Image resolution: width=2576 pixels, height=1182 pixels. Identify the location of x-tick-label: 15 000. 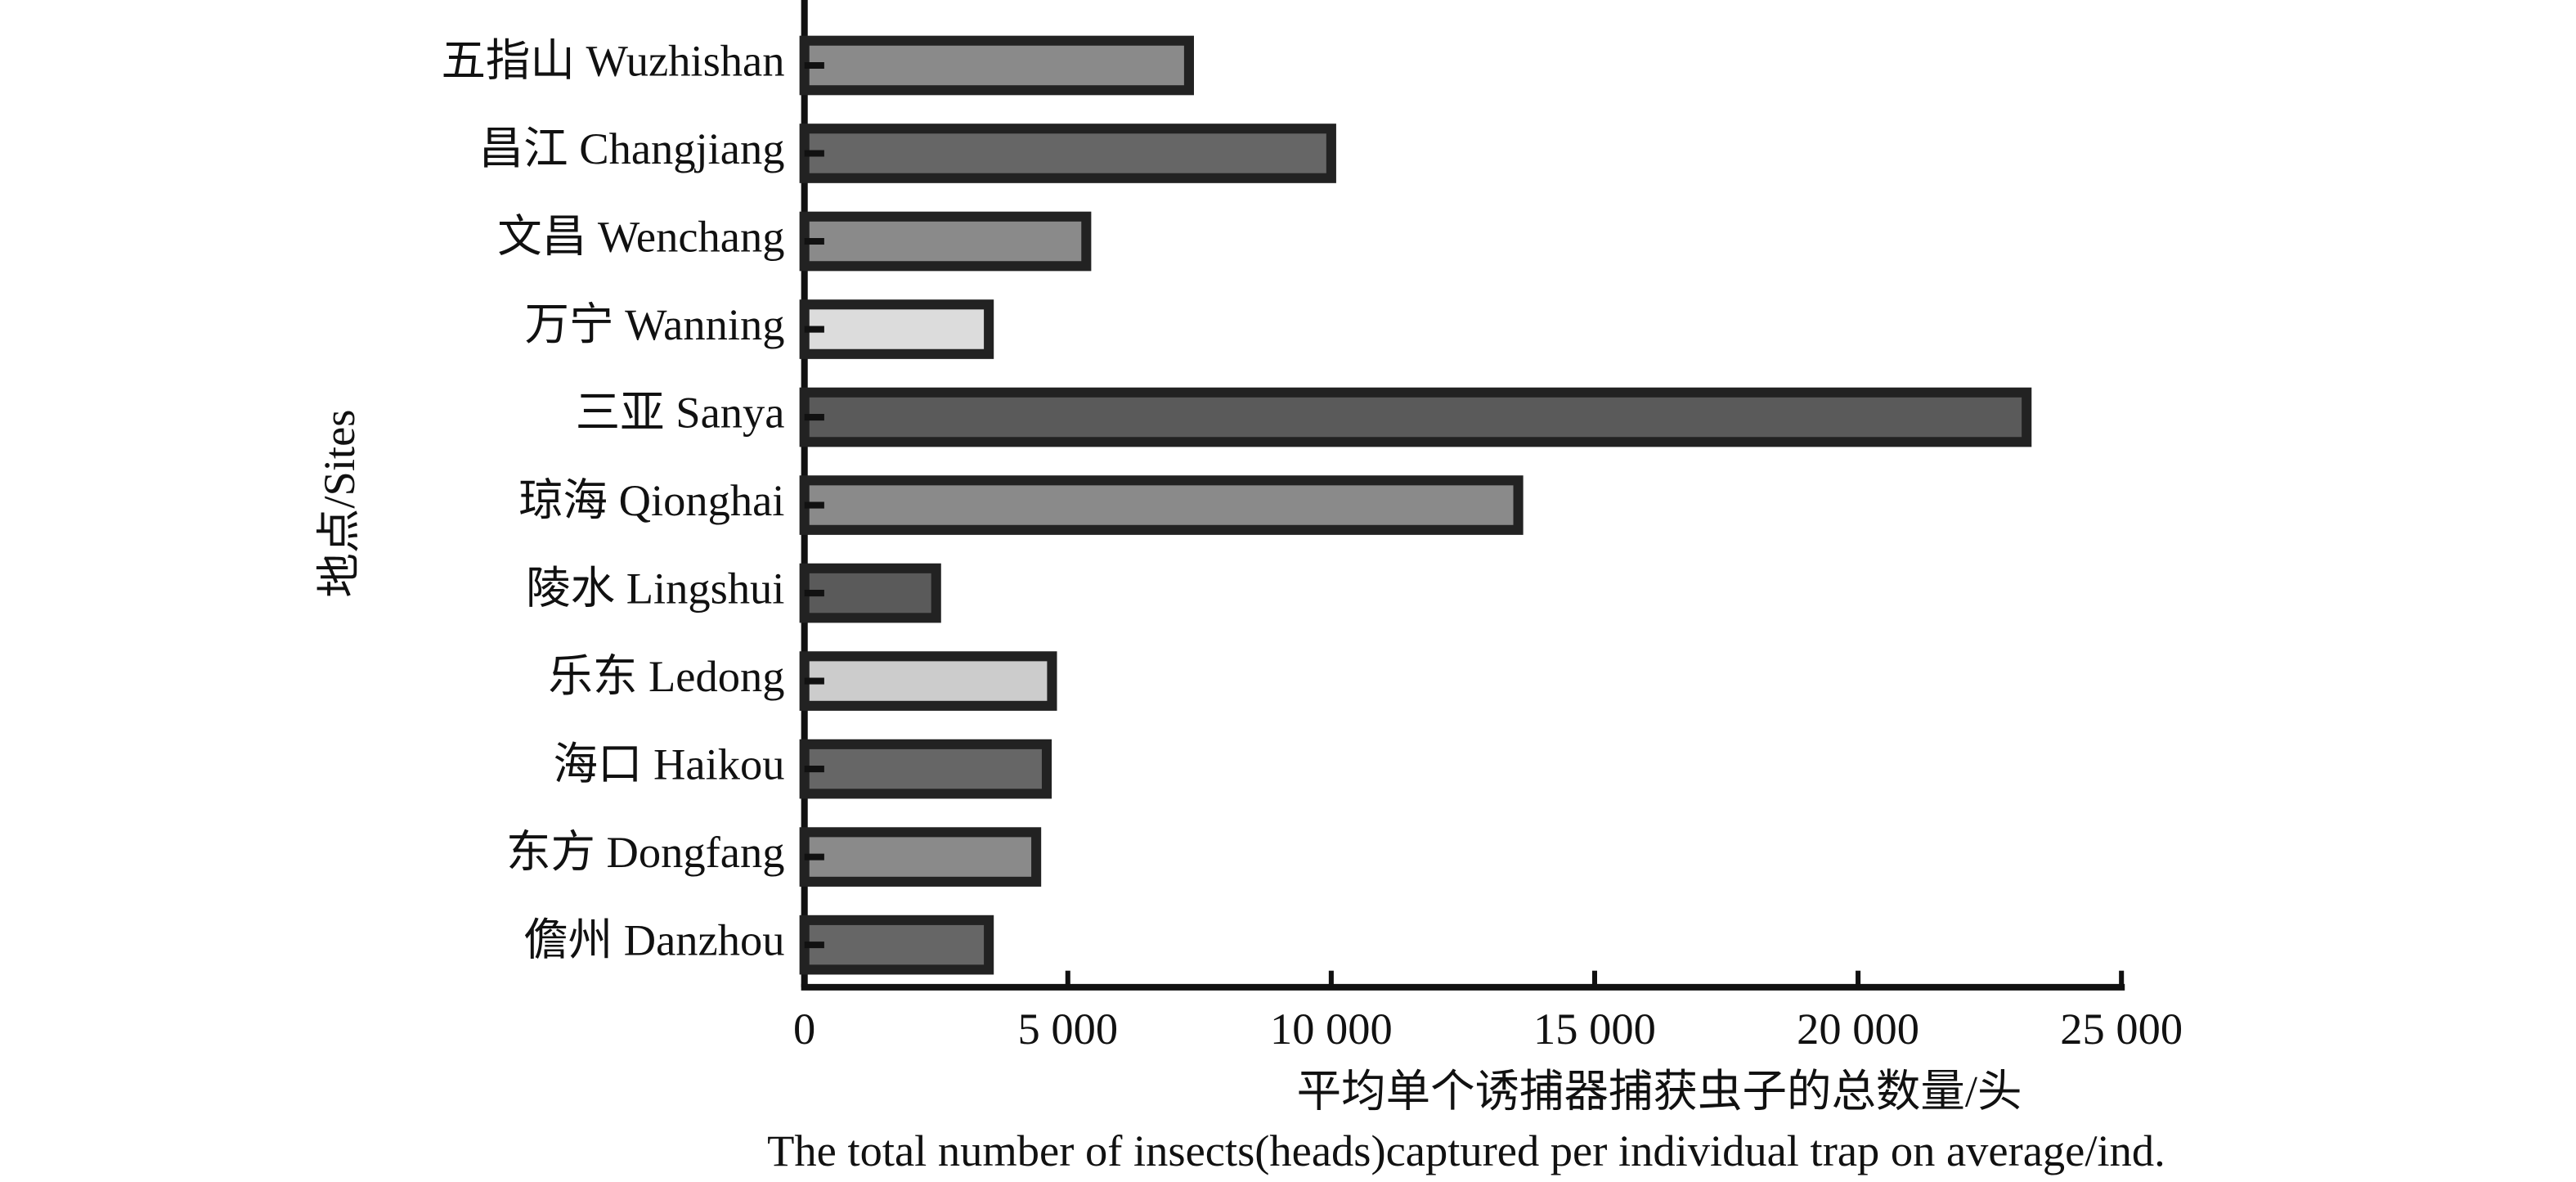
(1595, 1029).